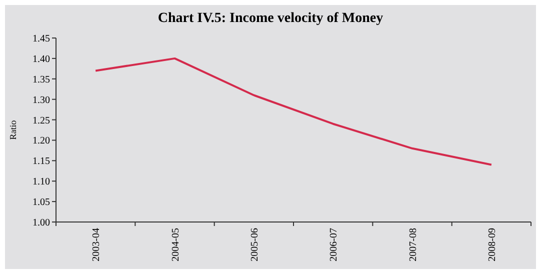 This screenshot has width=541, height=274. Describe the element at coordinates (41, 202) in the screenshot. I see `y-tick-label: 1.05` at that location.